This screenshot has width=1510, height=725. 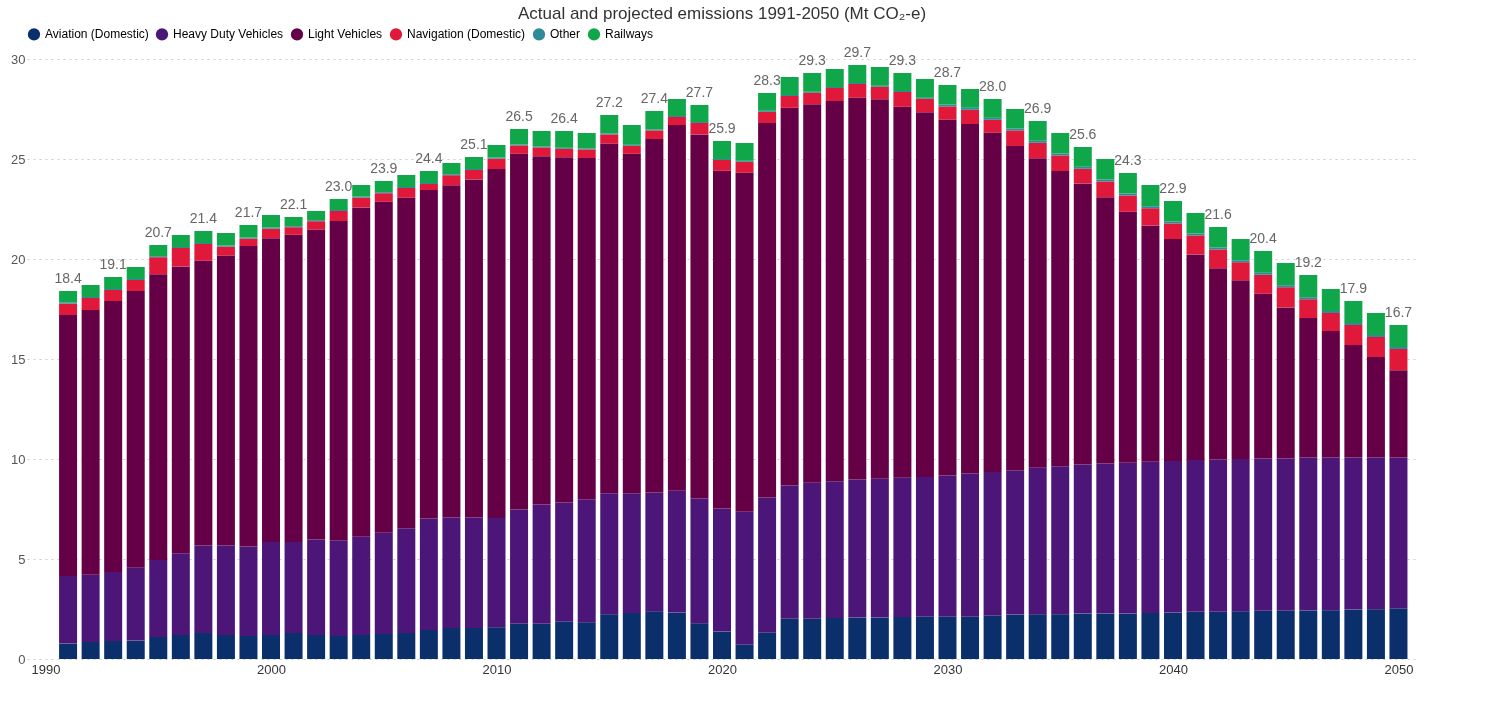 I want to click on total-label: 25.1, so click(x=474, y=144).